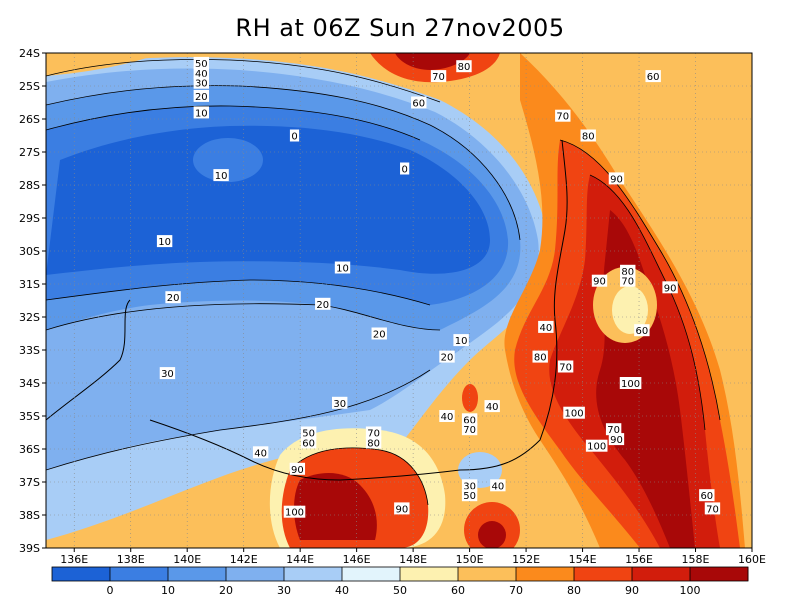  I want to click on lat-tick-label: 32S, so click(29, 317).